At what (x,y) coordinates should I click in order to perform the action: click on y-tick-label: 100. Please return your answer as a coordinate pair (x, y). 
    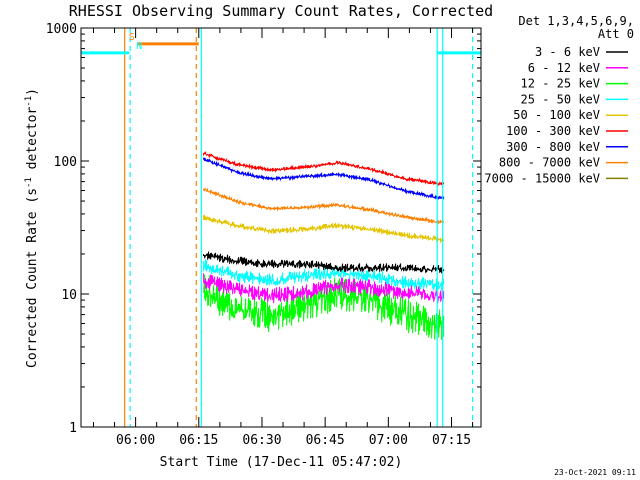
    Looking at the image, I should click on (65, 162).